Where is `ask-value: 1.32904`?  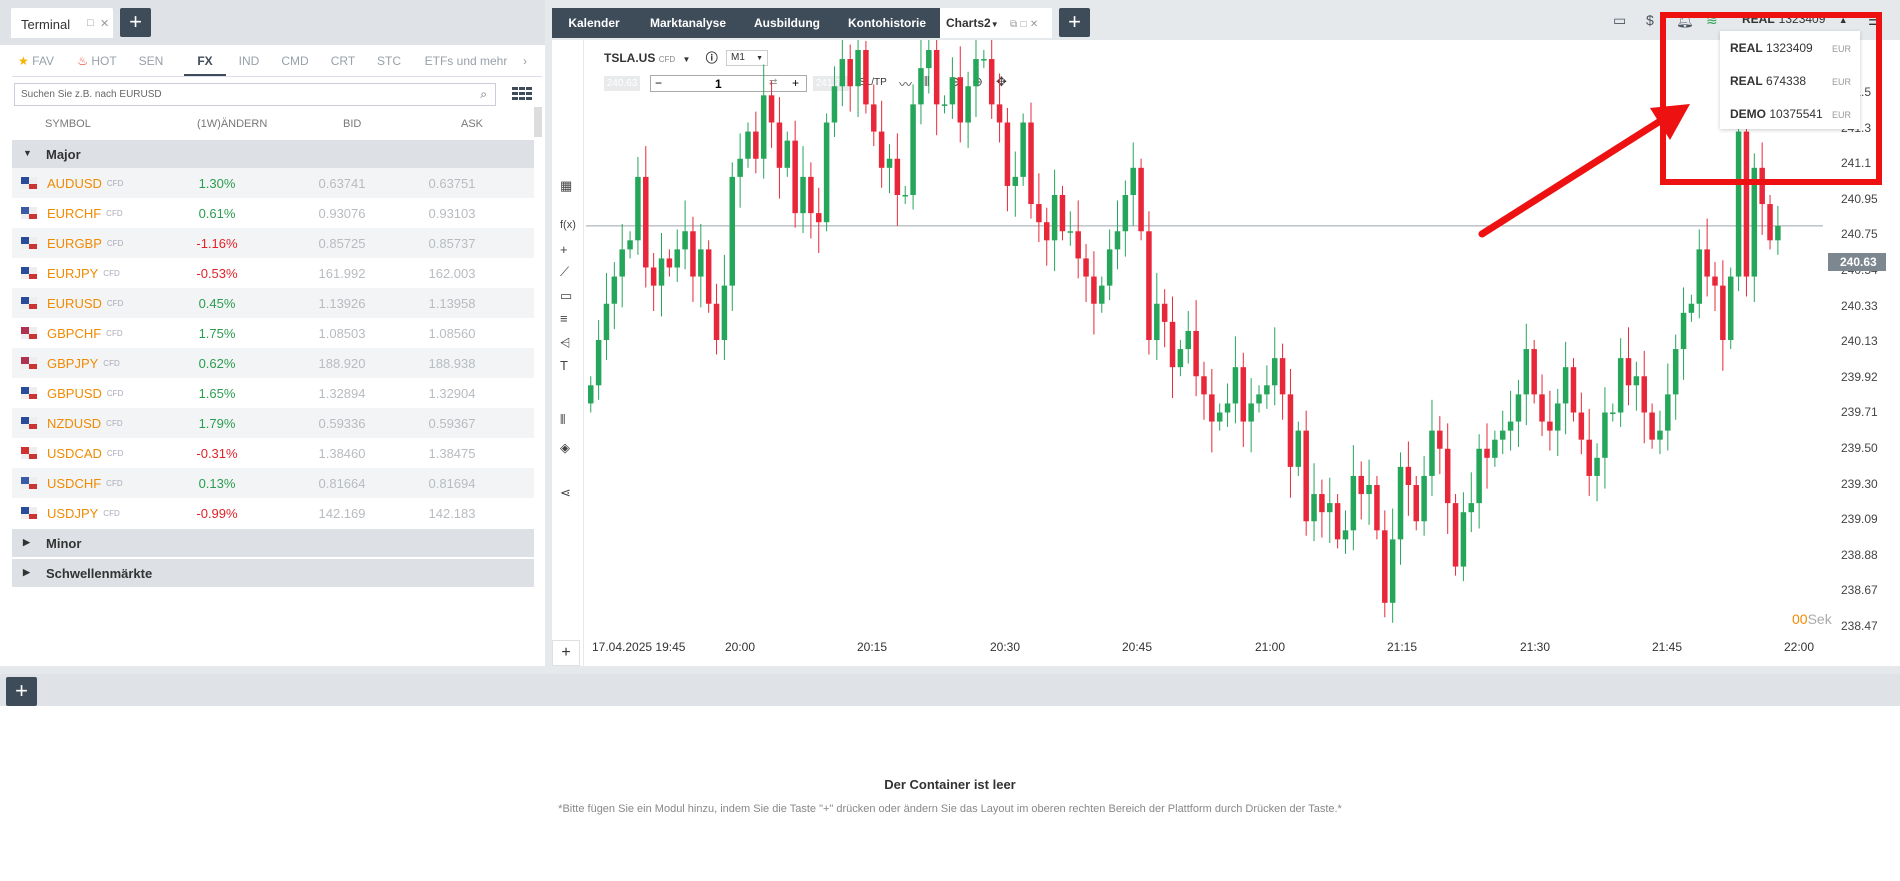 ask-value: 1.32904 is located at coordinates (452, 393).